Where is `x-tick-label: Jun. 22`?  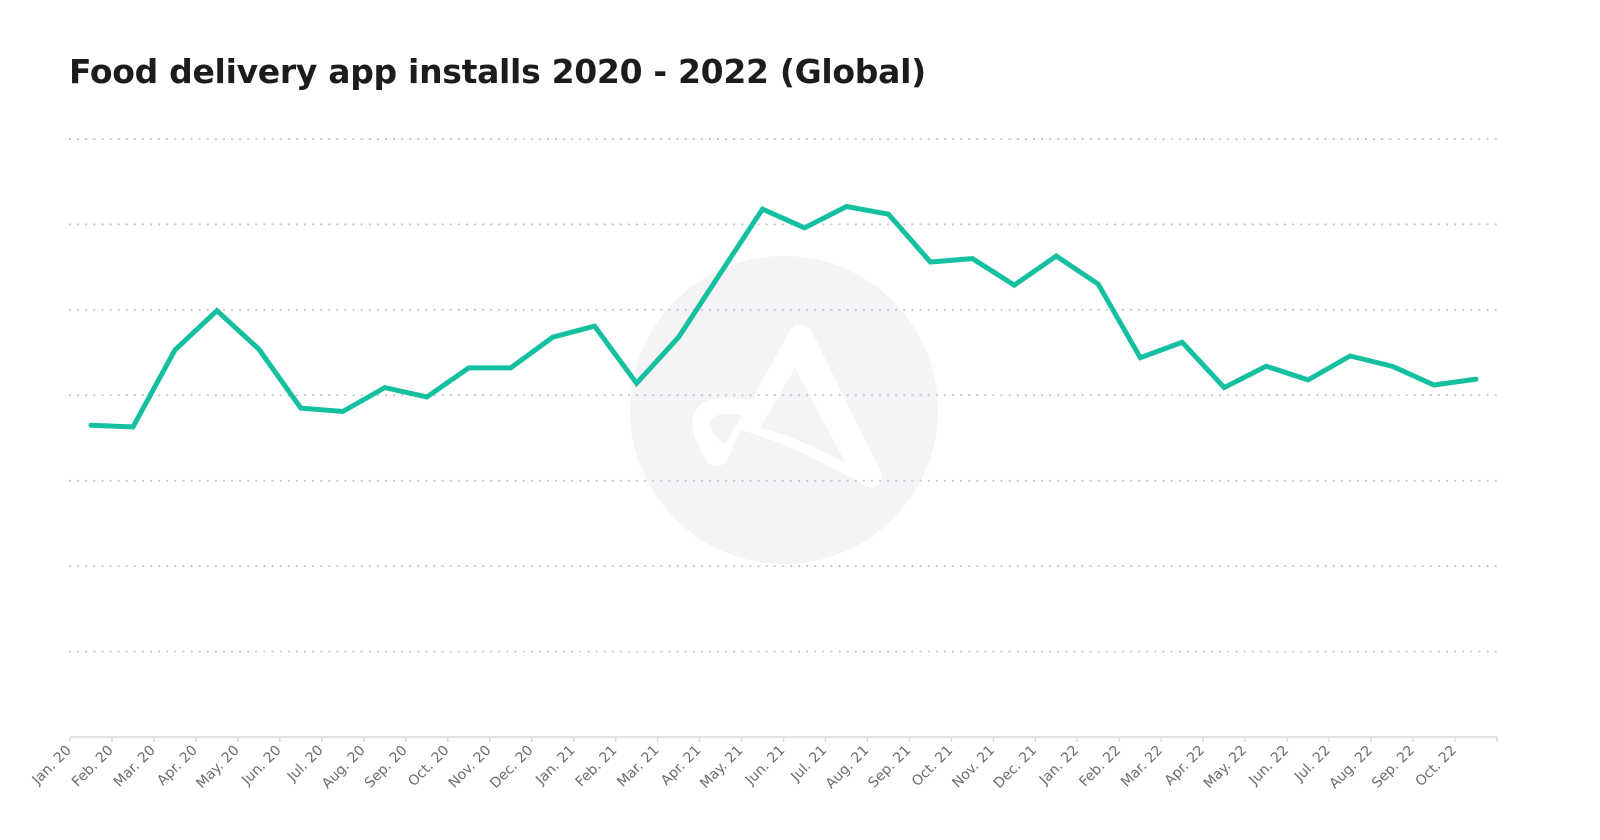
x-tick-label: Jun. 22 is located at coordinates (1269, 766).